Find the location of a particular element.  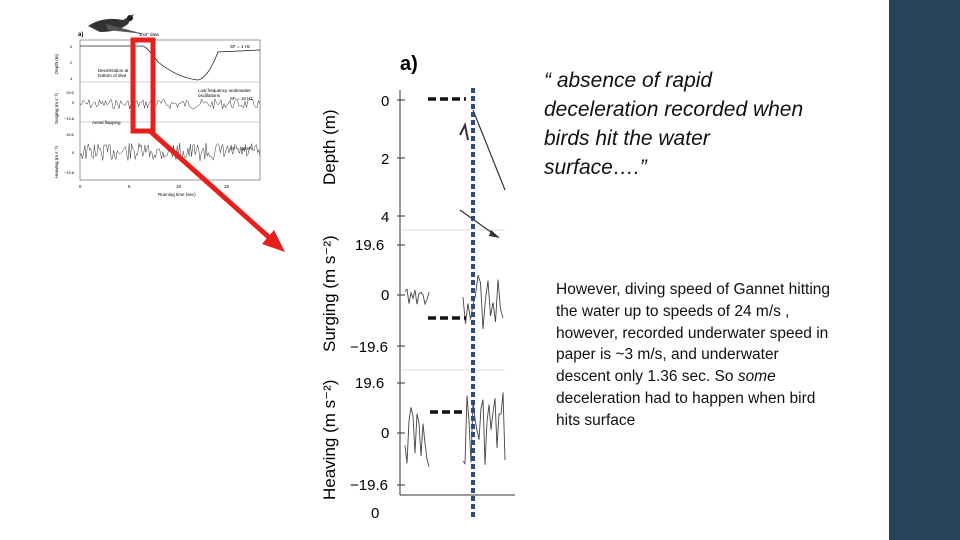

small-rate-heaving: SF = 16 Hz is located at coordinates (241, 148).